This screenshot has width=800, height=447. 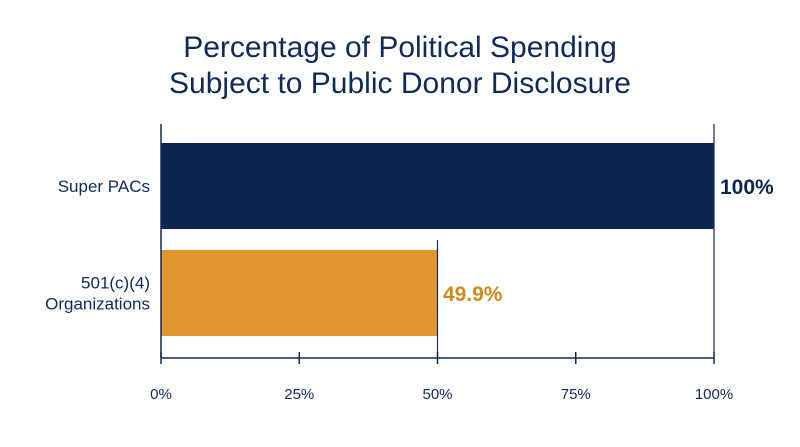 What do you see at coordinates (473, 294) in the screenshot?
I see `value-label-1: 49.9%` at bounding box center [473, 294].